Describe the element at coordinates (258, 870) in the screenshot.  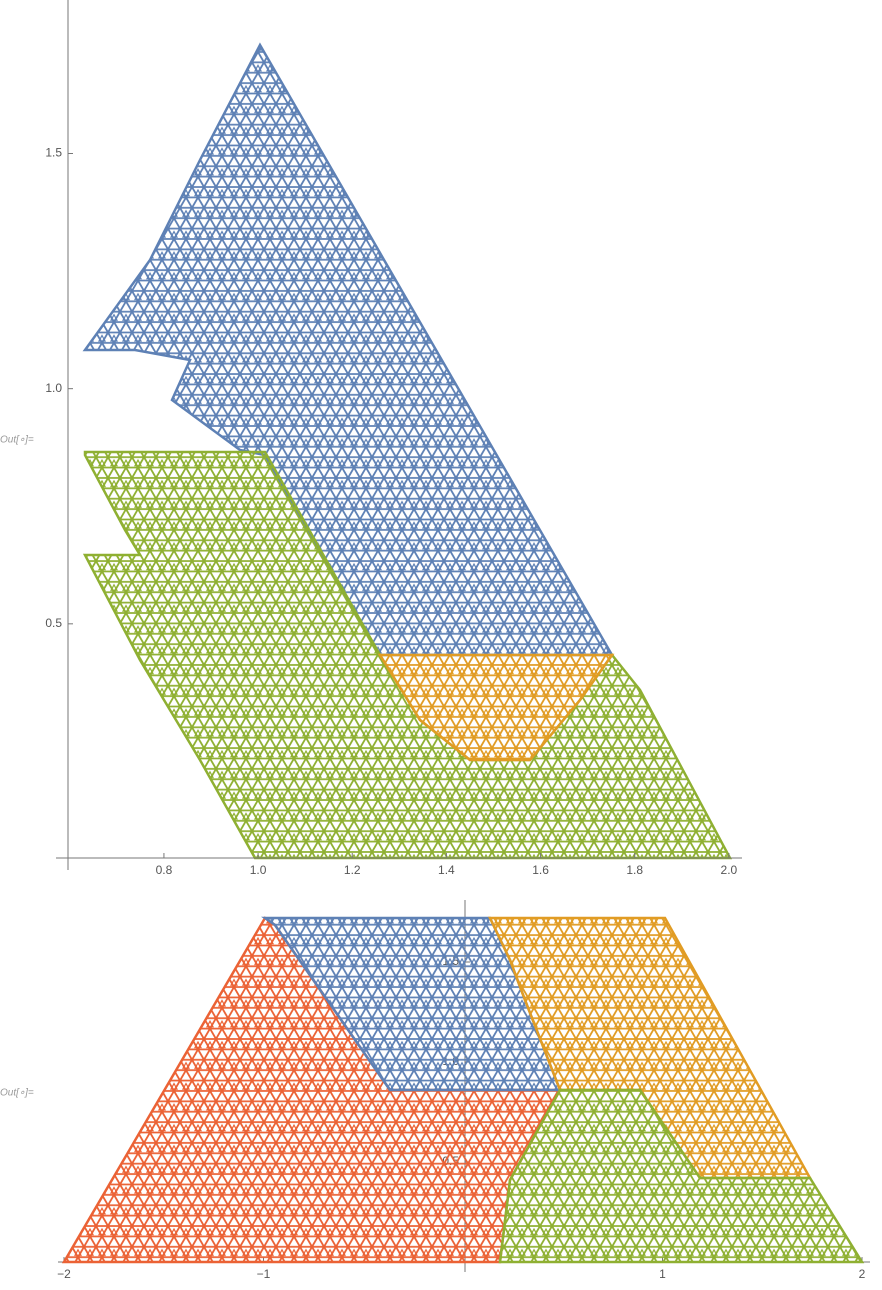
I see `x-tick-label: 1.0` at that location.